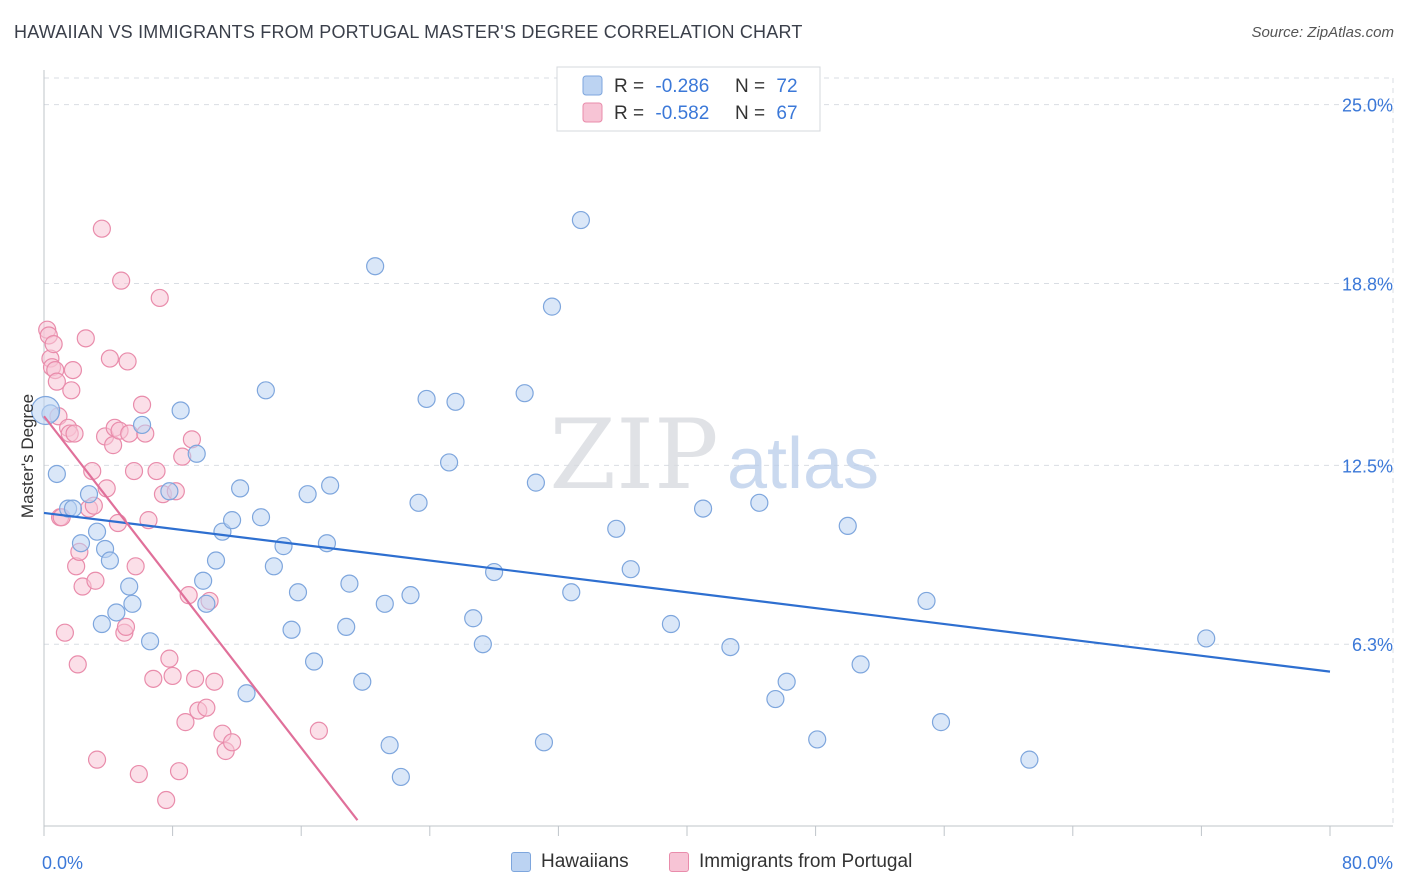 The width and height of the screenshot is (1406, 892). I want to click on y-tick-label-3: 25.0%, so click(1367, 106).